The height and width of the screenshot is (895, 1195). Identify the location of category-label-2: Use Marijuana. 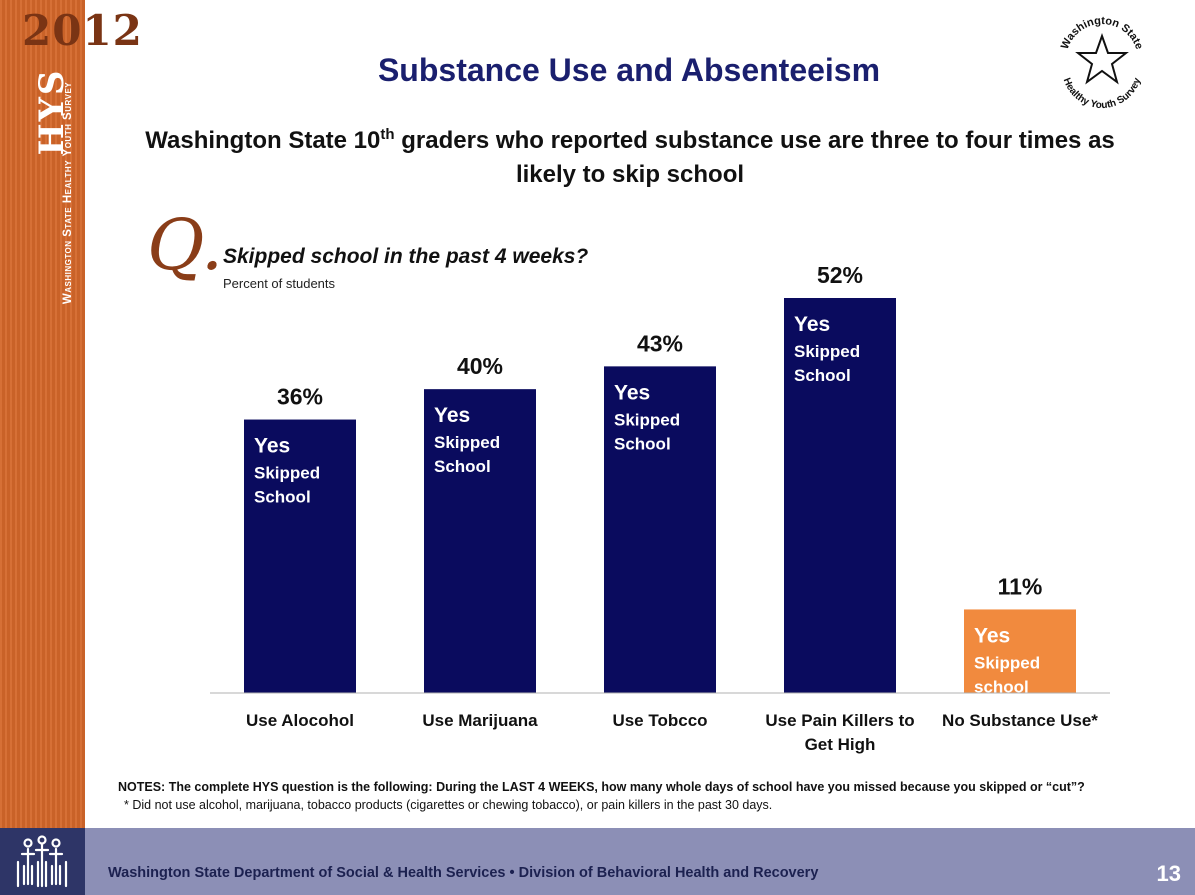
(480, 720).